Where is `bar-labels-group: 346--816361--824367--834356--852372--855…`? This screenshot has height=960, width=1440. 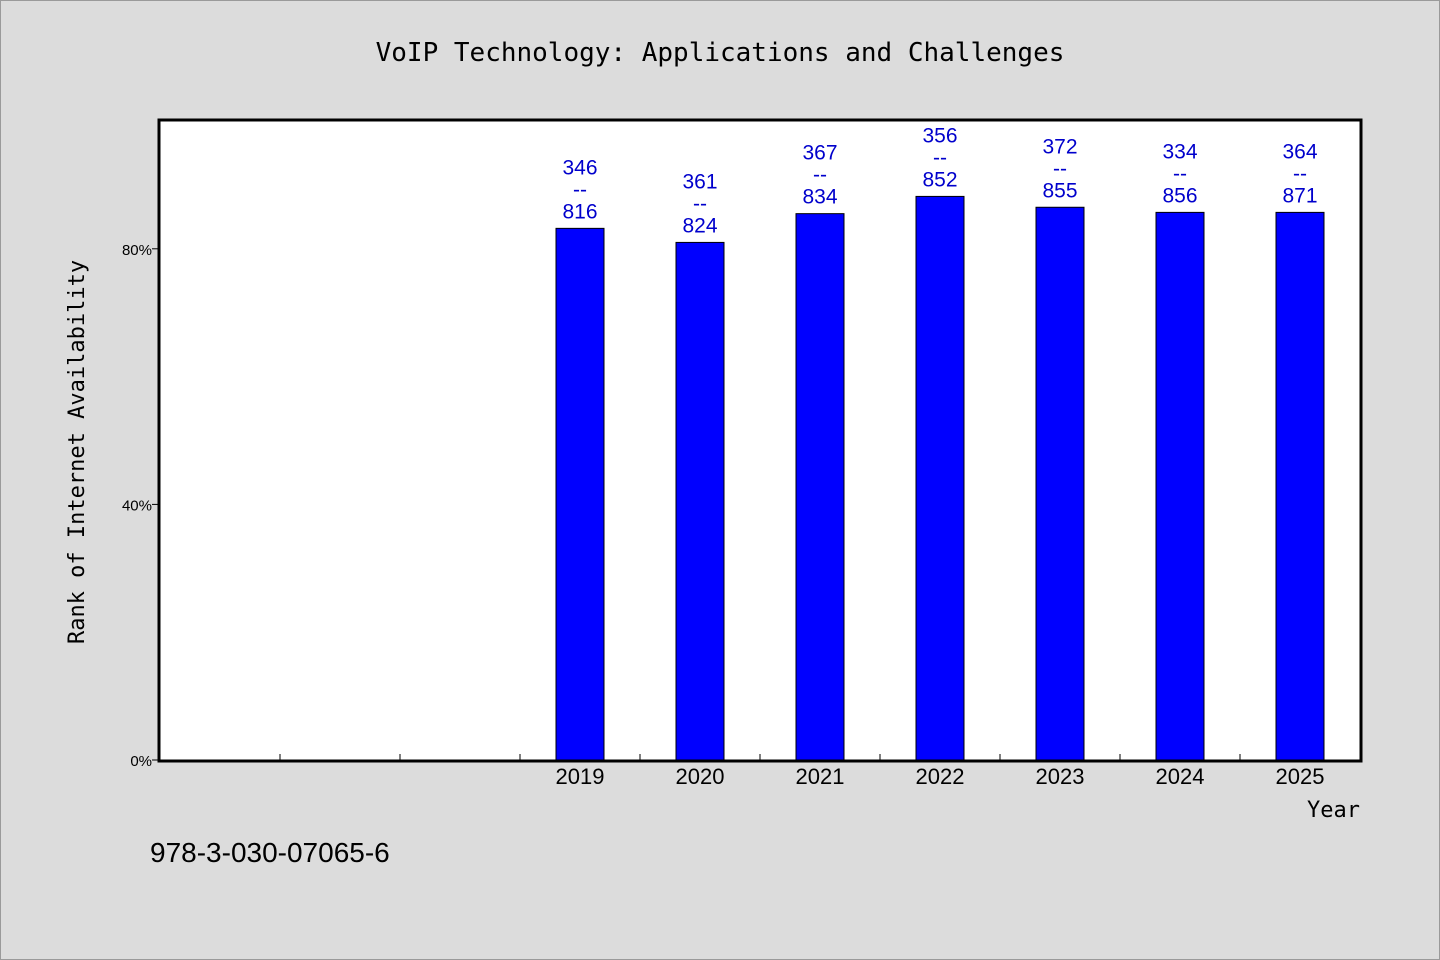 bar-labels-group: 346--816361--824367--834356--852372--855… is located at coordinates (939, 180).